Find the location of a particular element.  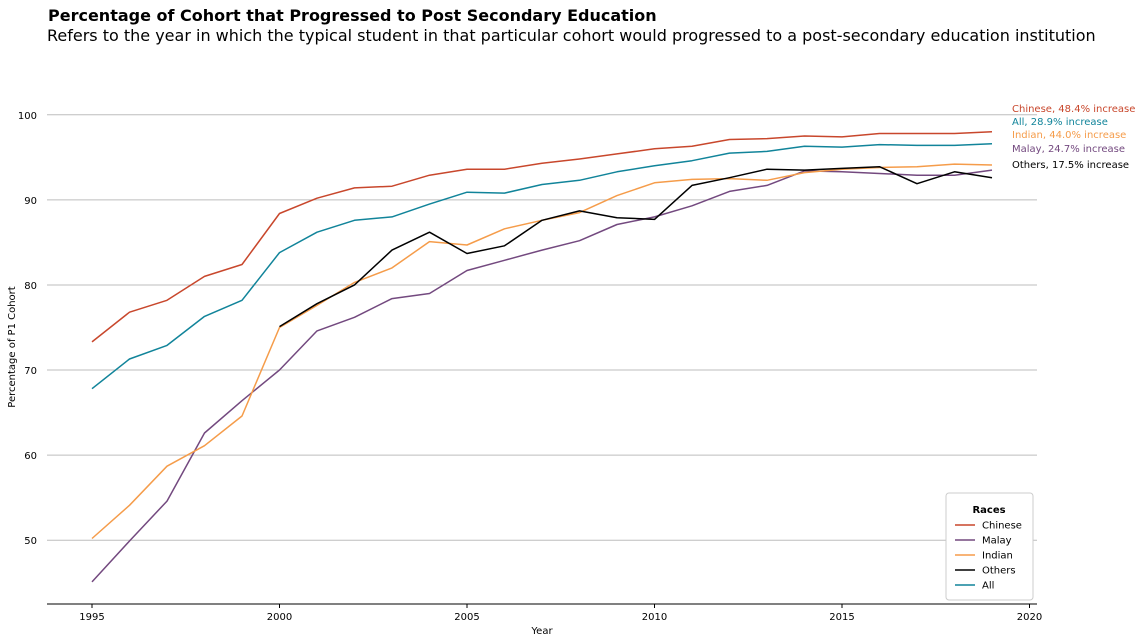

end-label-chinese: Chinese, 48.4% increase is located at coordinates (1073, 109).